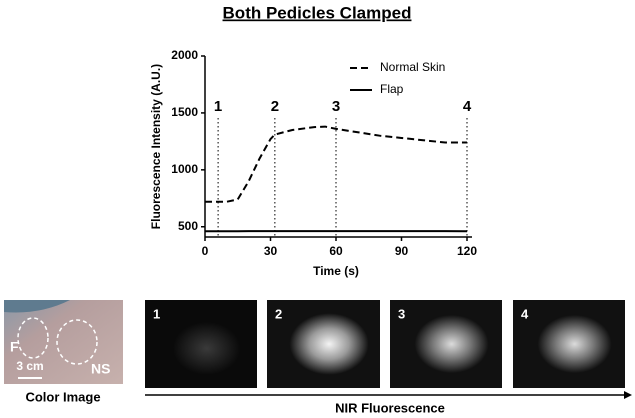 The image size is (635, 418). Describe the element at coordinates (62, 396) in the screenshot. I see `color-image-label: Color Image` at that location.